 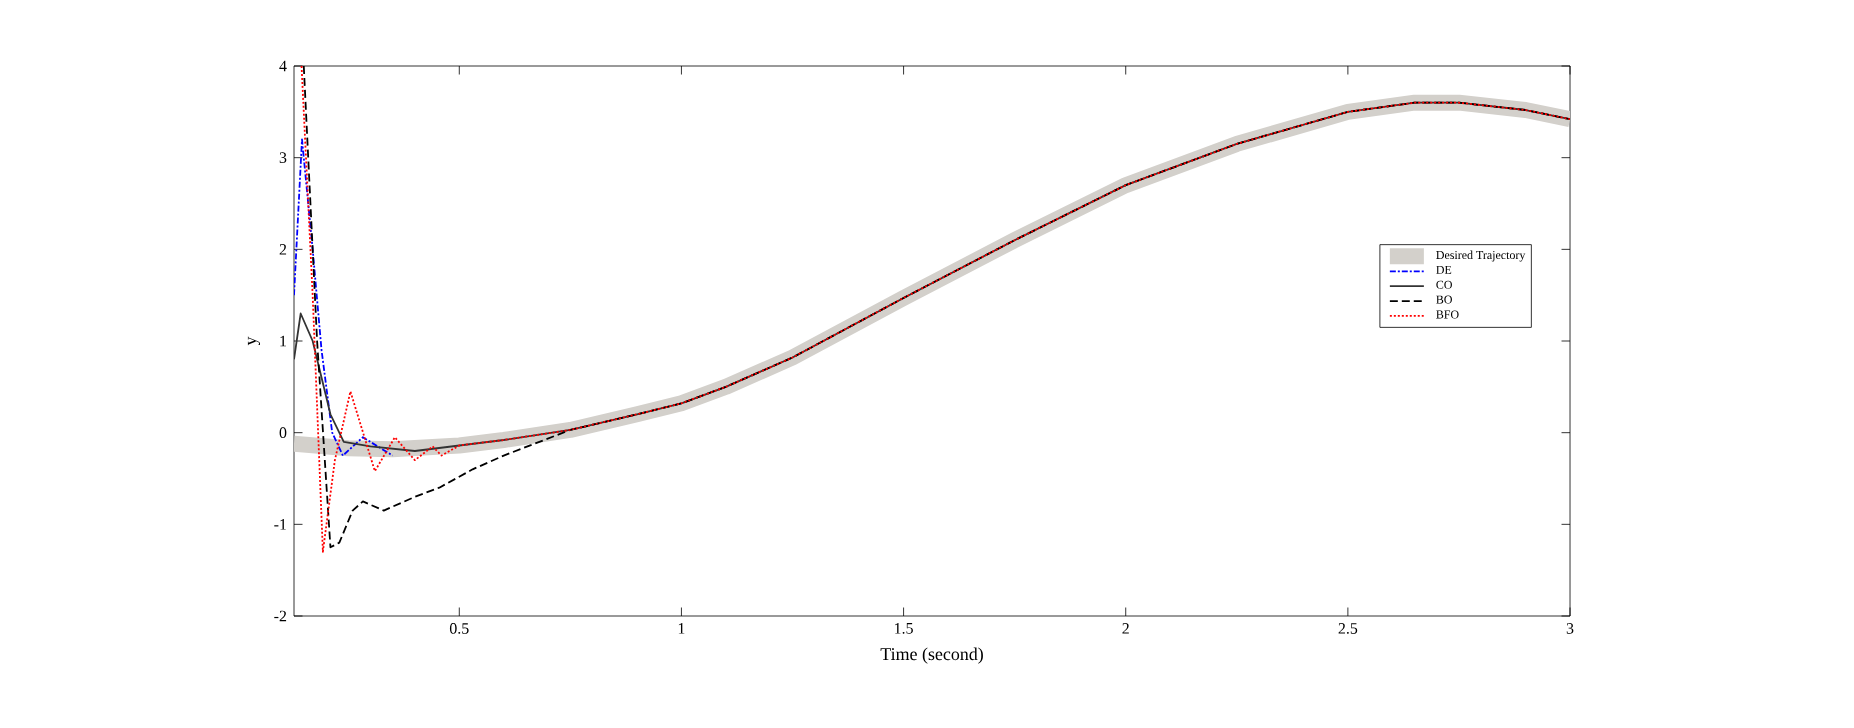 What do you see at coordinates (931, 655) in the screenshot?
I see `x-axis-title: Time (second)` at bounding box center [931, 655].